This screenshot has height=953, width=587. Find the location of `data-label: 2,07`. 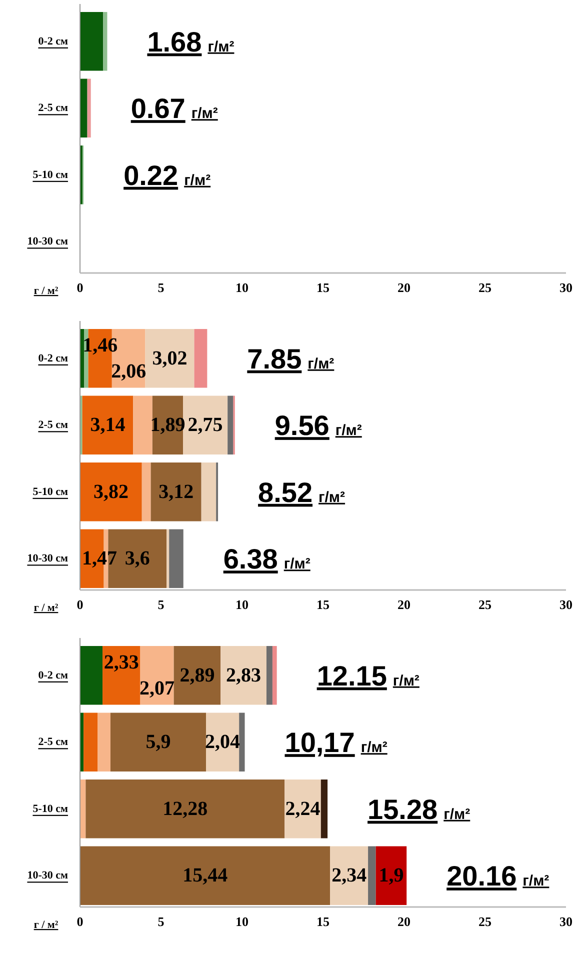

data-label: 2,07 is located at coordinates (157, 688).